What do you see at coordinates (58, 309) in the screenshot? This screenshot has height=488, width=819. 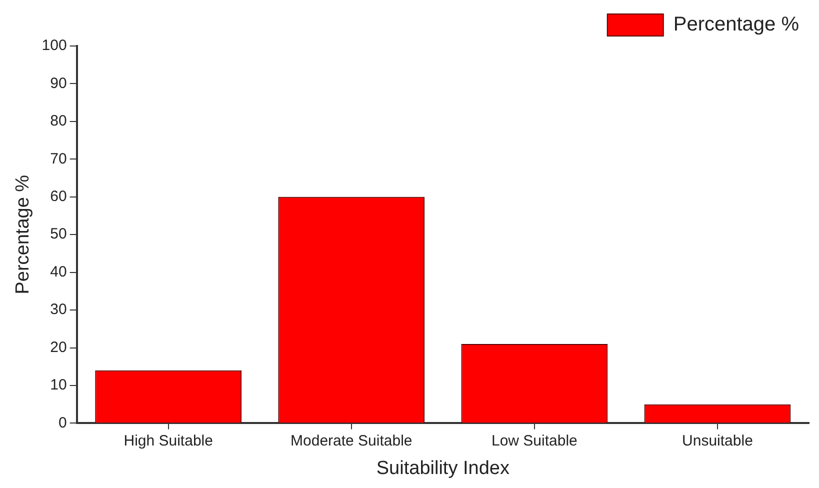 I see `y-tick-label: 30` at bounding box center [58, 309].